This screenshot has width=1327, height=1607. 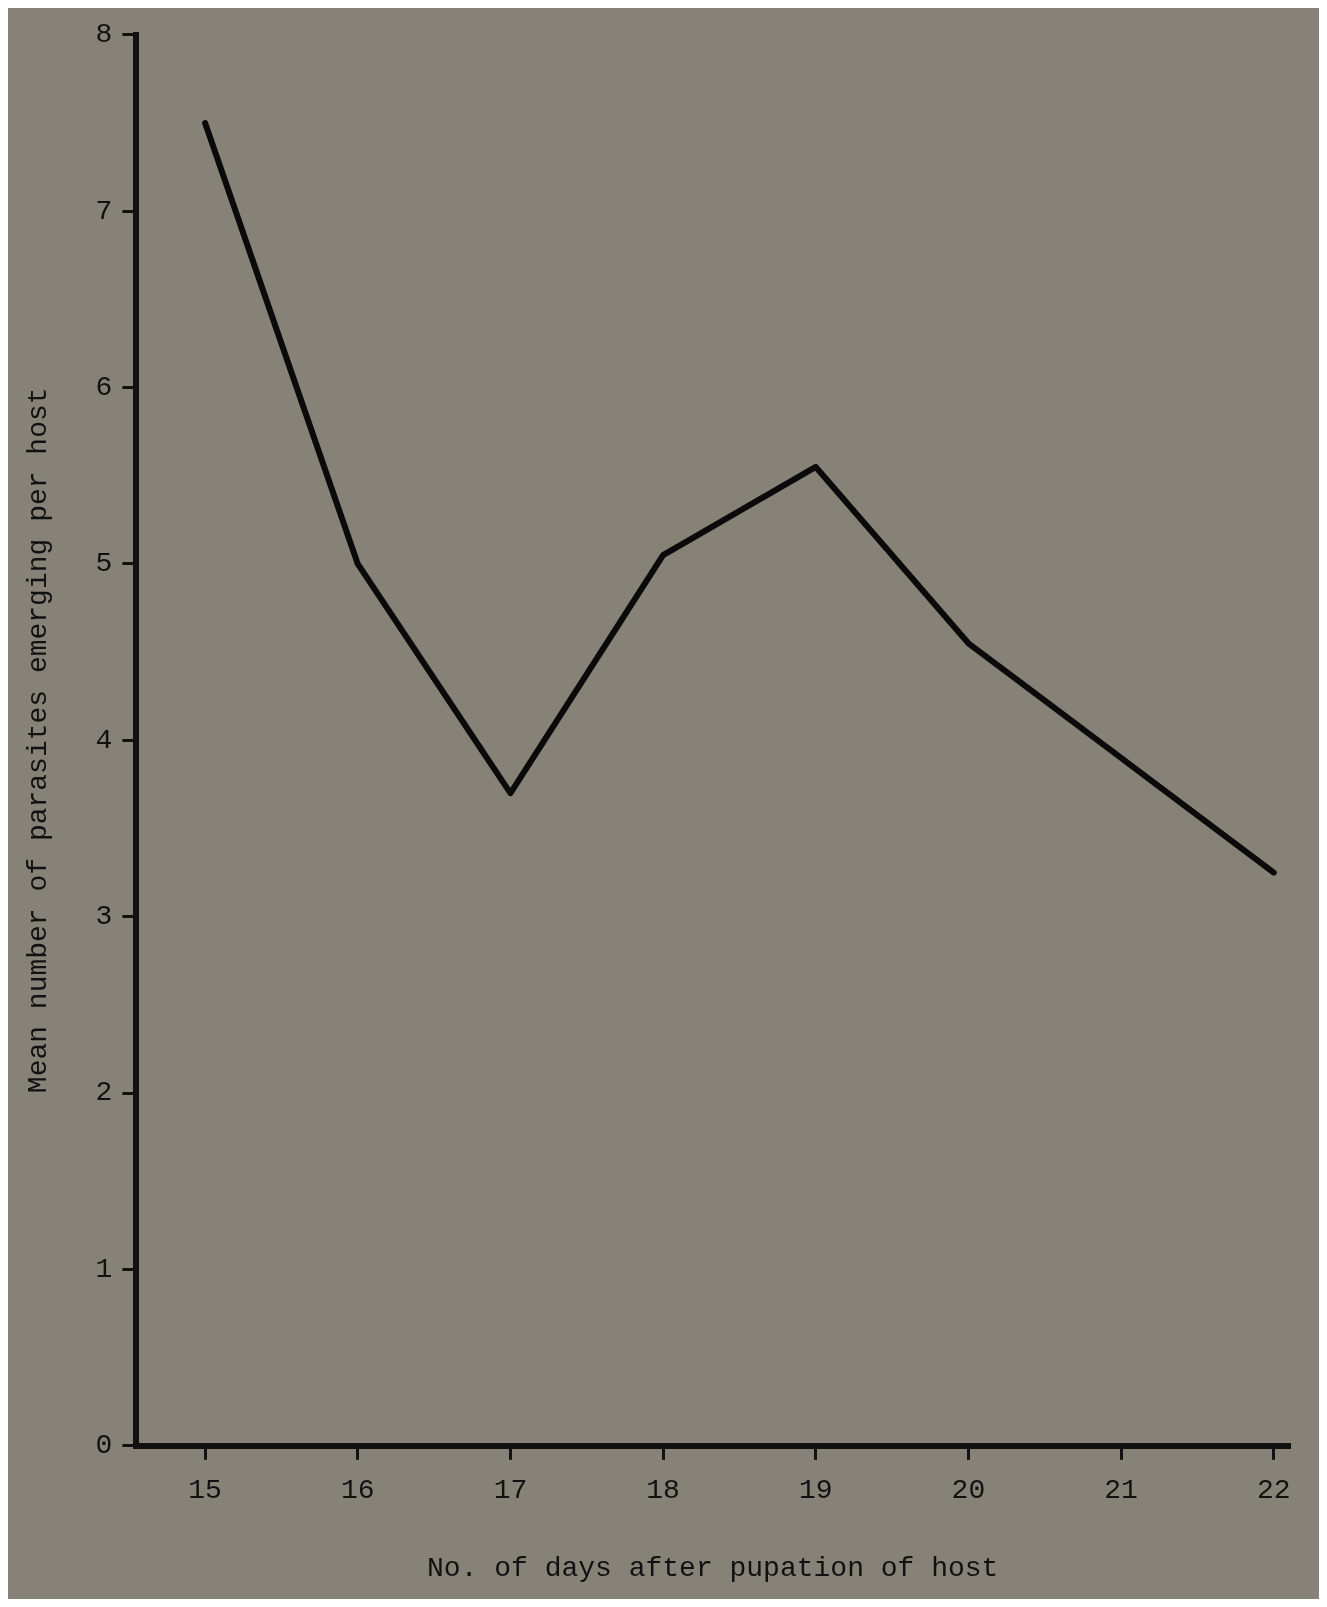 I want to click on y-tick-label: 4, so click(x=104, y=740).